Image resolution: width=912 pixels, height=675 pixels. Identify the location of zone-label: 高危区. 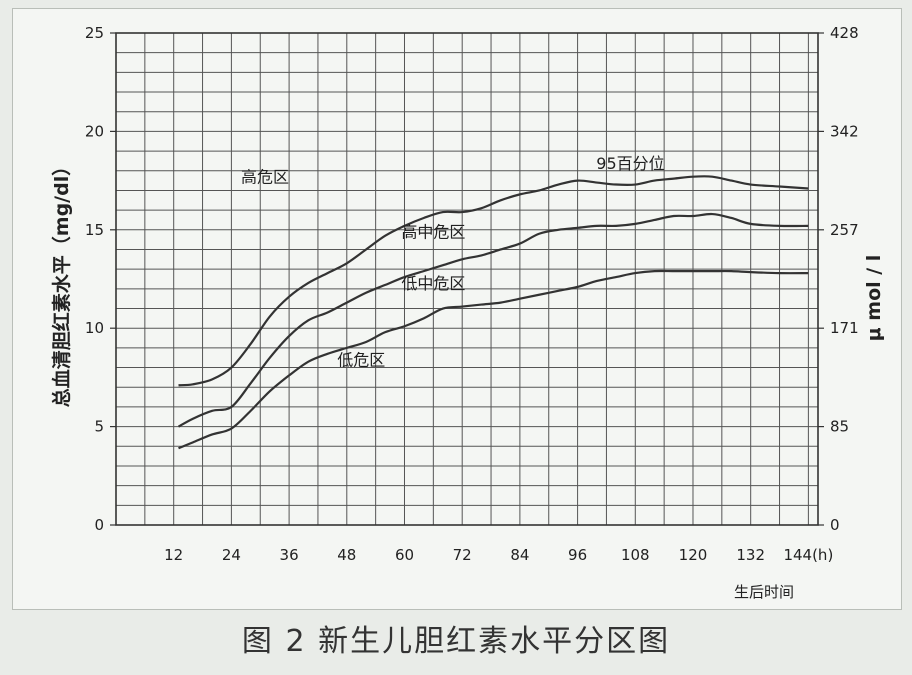
(265, 177).